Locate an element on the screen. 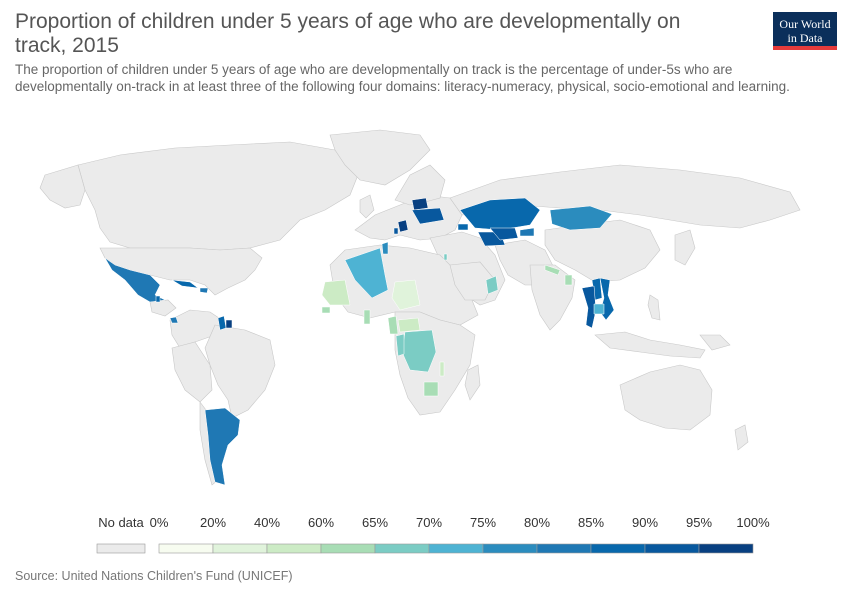  country-saudi-arabia is located at coordinates (472, 281).